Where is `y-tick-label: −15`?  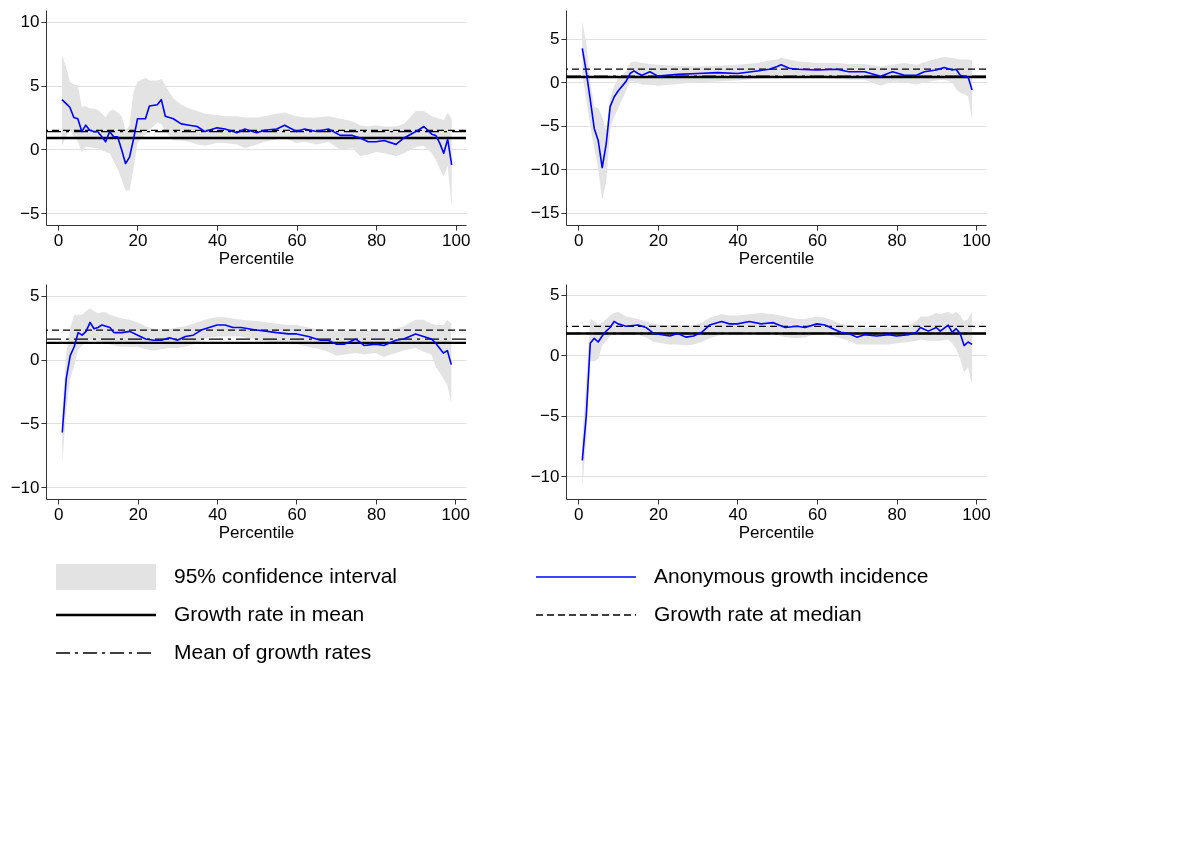
y-tick-label: −15 is located at coordinates (545, 213).